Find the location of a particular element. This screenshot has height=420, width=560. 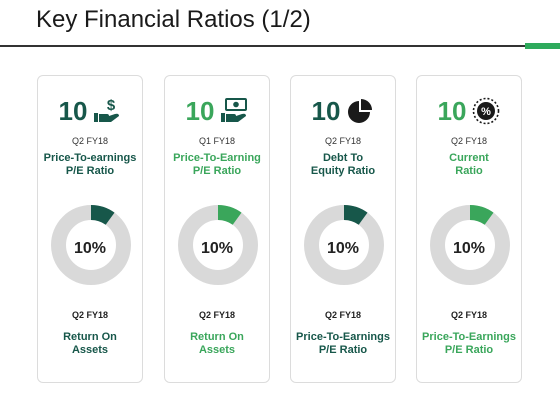

page-title: Key Financial Ratios (1/2) is located at coordinates (173, 19).